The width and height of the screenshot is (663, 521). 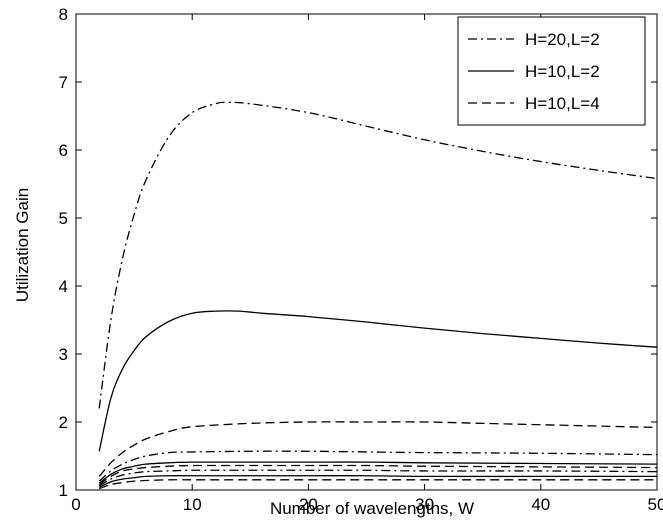 I want to click on y-tick-label: 6, so click(x=63, y=150).